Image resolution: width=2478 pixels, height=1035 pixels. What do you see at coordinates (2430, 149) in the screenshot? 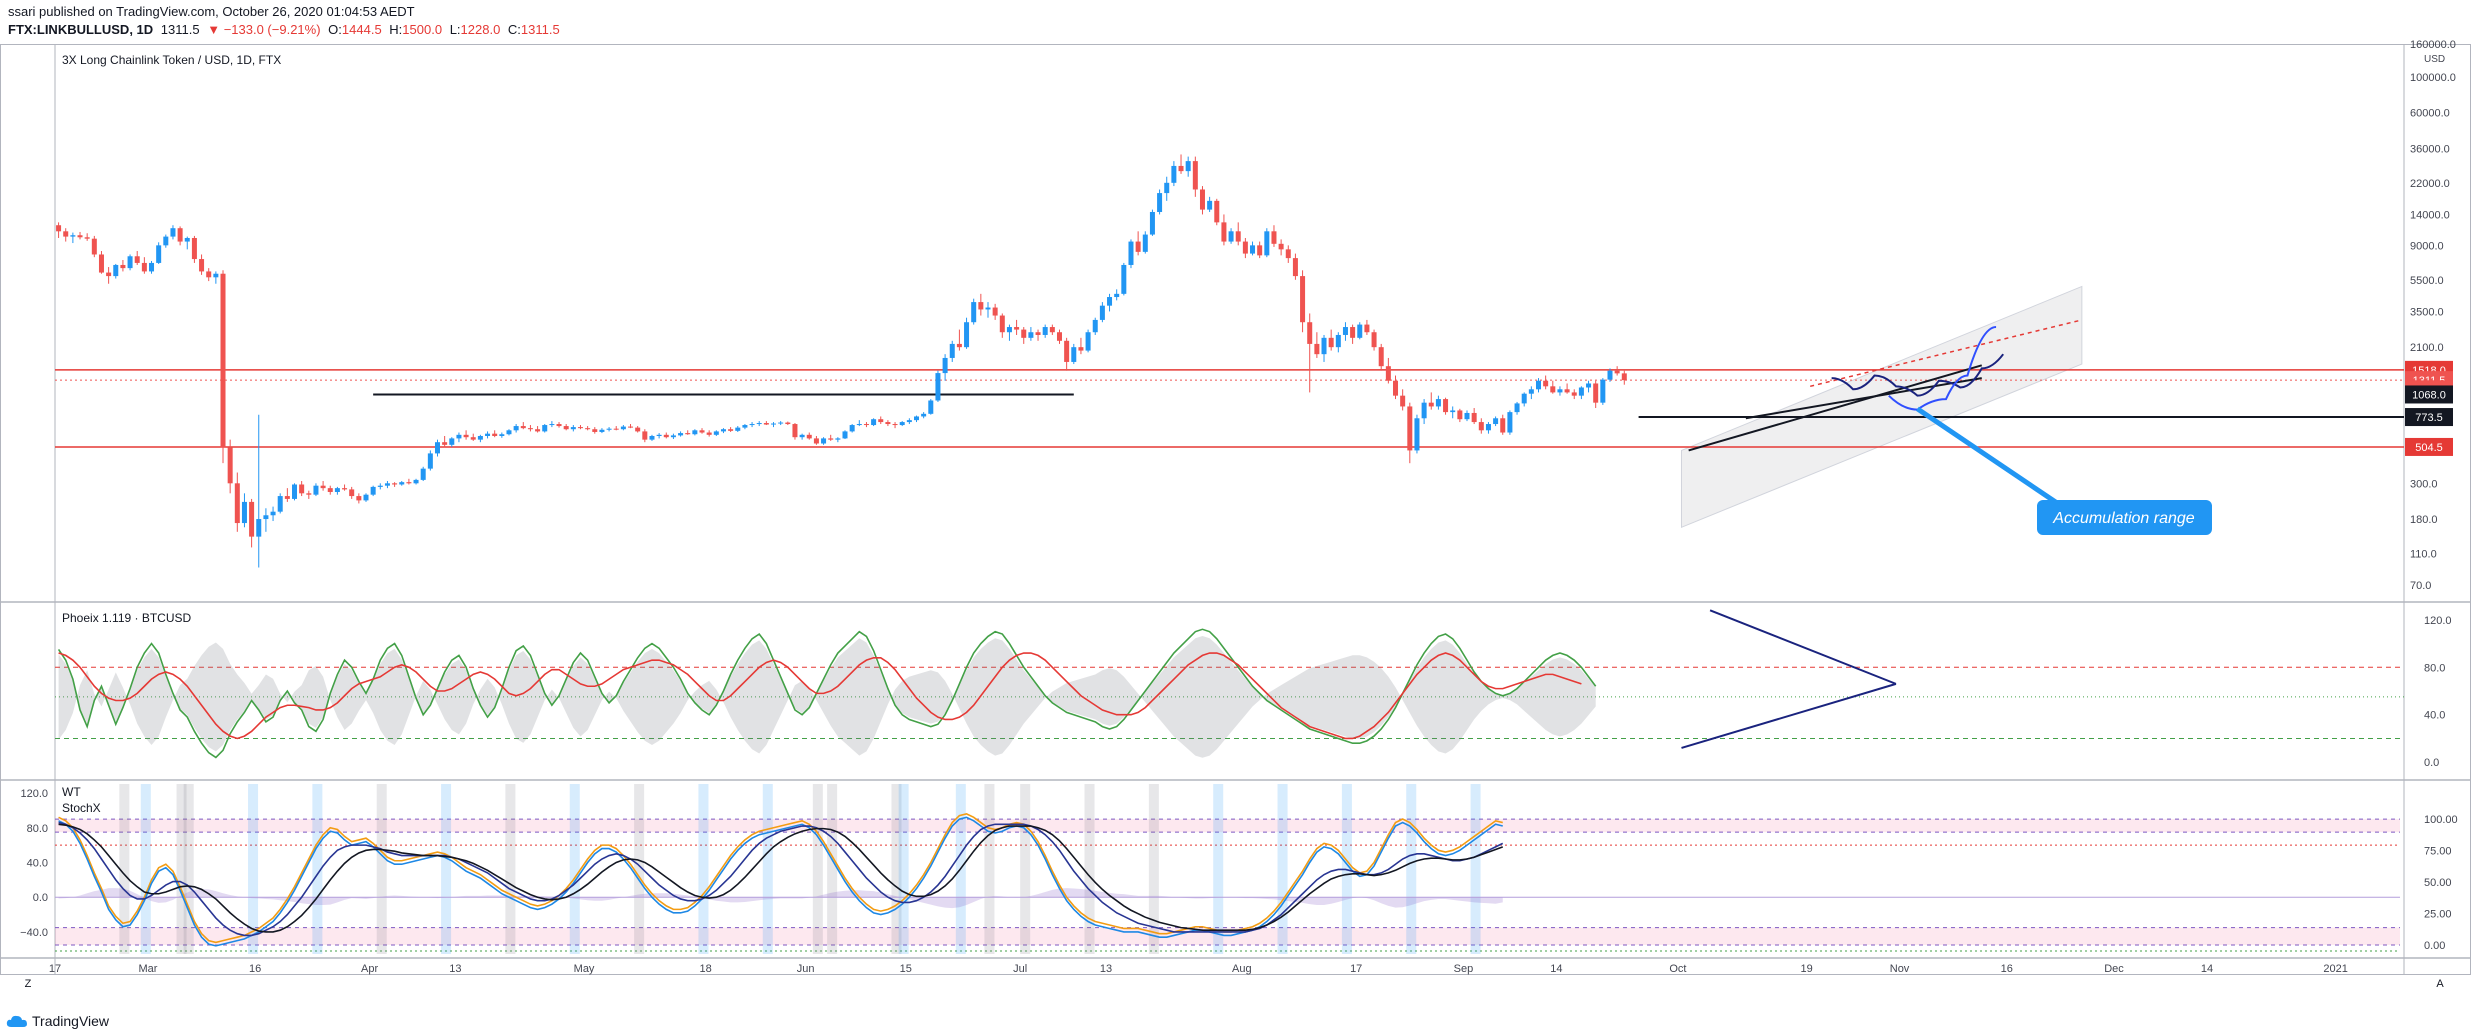
I see `price-axis-tick: 36000.0` at bounding box center [2430, 149].